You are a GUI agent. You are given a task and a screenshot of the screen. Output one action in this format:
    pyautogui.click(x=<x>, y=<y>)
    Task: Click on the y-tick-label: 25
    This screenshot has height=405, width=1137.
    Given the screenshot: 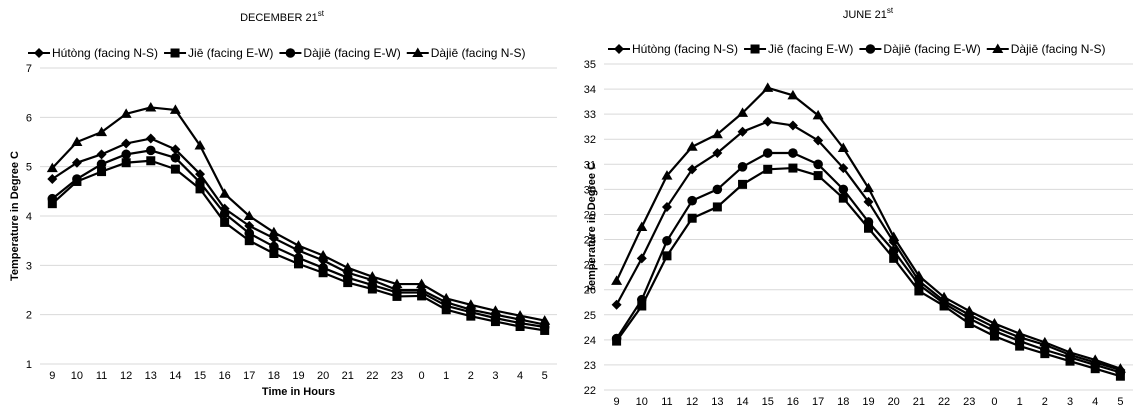 What is the action you would take?
    pyautogui.click(x=590, y=316)
    